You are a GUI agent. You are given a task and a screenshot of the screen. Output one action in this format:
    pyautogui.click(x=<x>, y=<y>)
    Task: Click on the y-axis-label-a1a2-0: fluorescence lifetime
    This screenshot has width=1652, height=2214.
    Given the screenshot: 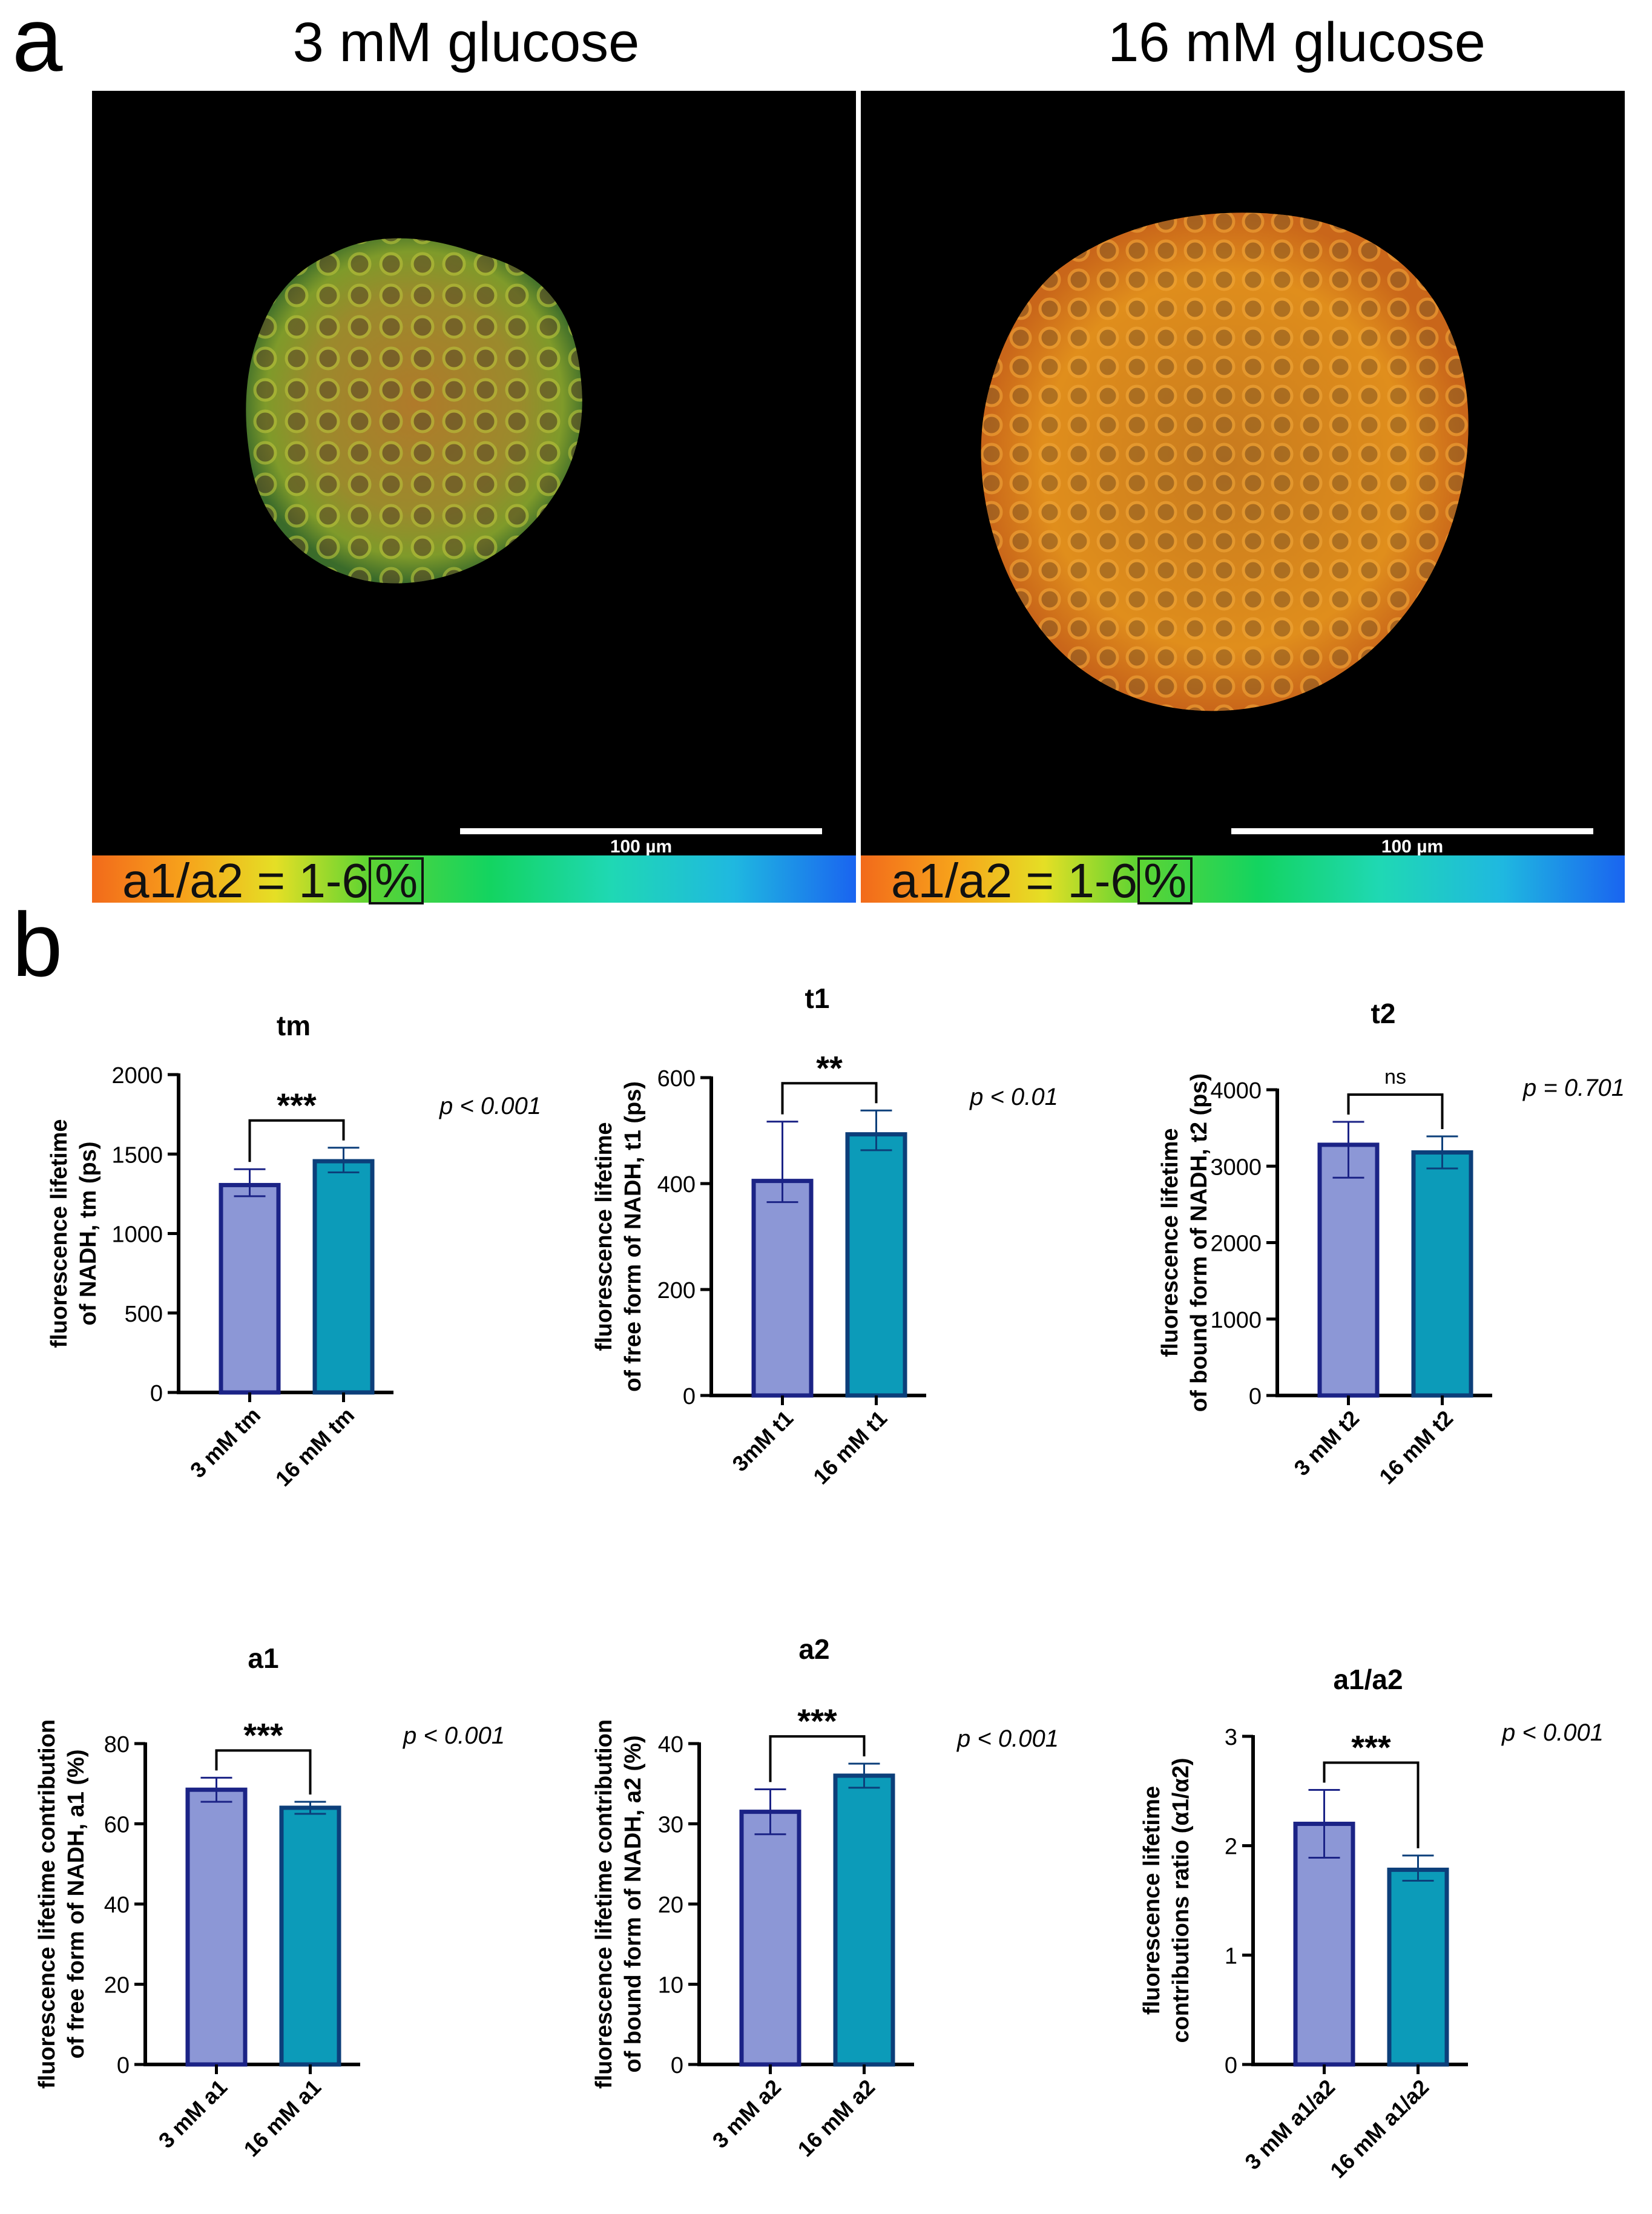 What is the action you would take?
    pyautogui.click(x=1152, y=1901)
    